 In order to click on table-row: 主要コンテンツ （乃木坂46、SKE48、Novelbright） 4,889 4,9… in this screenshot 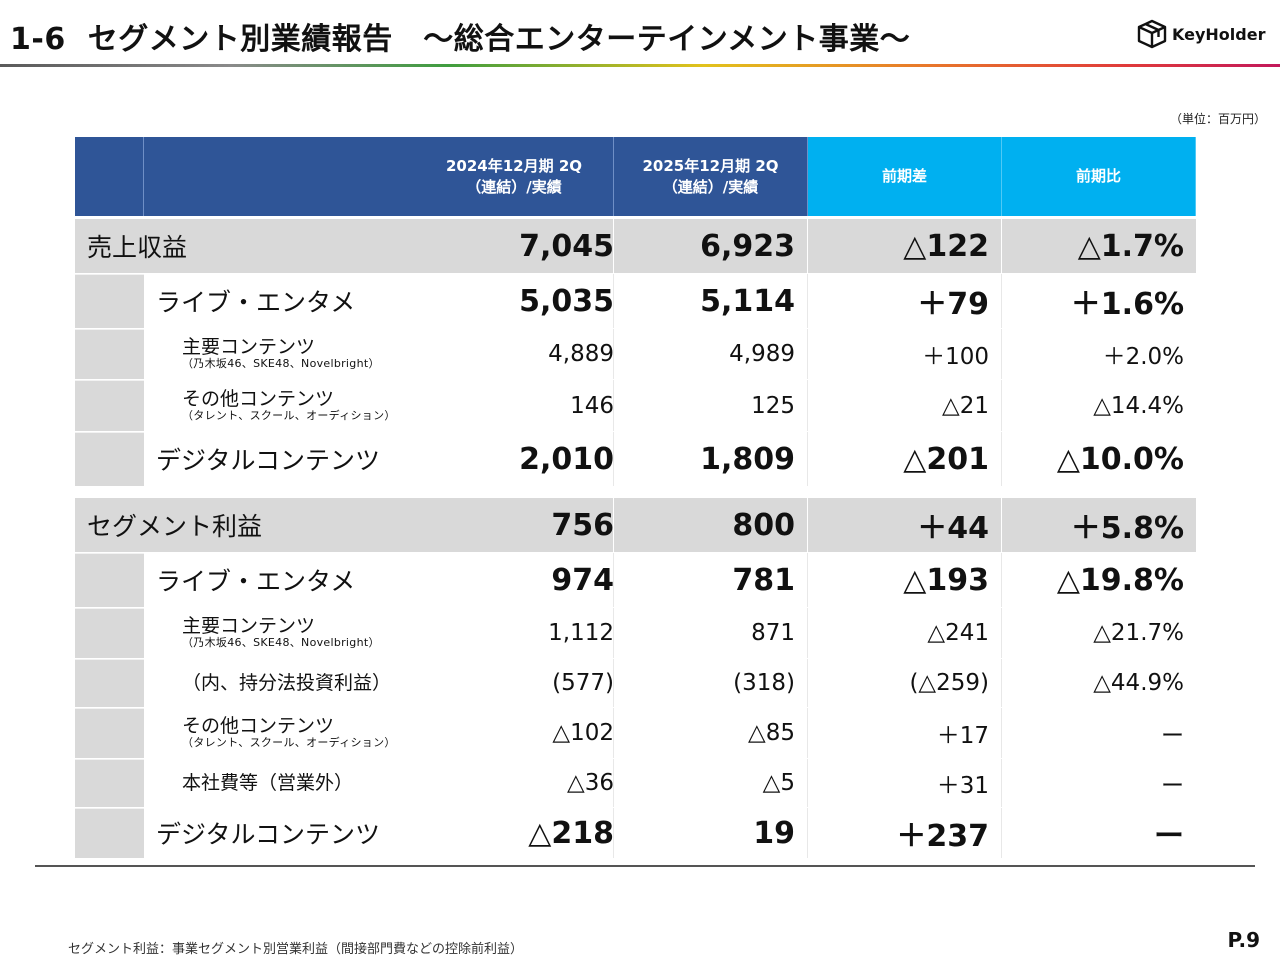, I will do `click(635, 354)`.